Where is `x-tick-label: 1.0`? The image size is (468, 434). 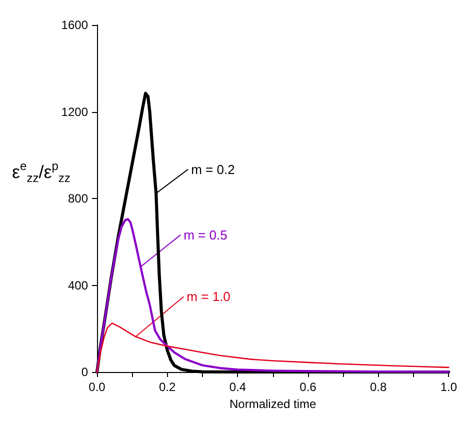 x-tick-label: 1.0 is located at coordinates (449, 387).